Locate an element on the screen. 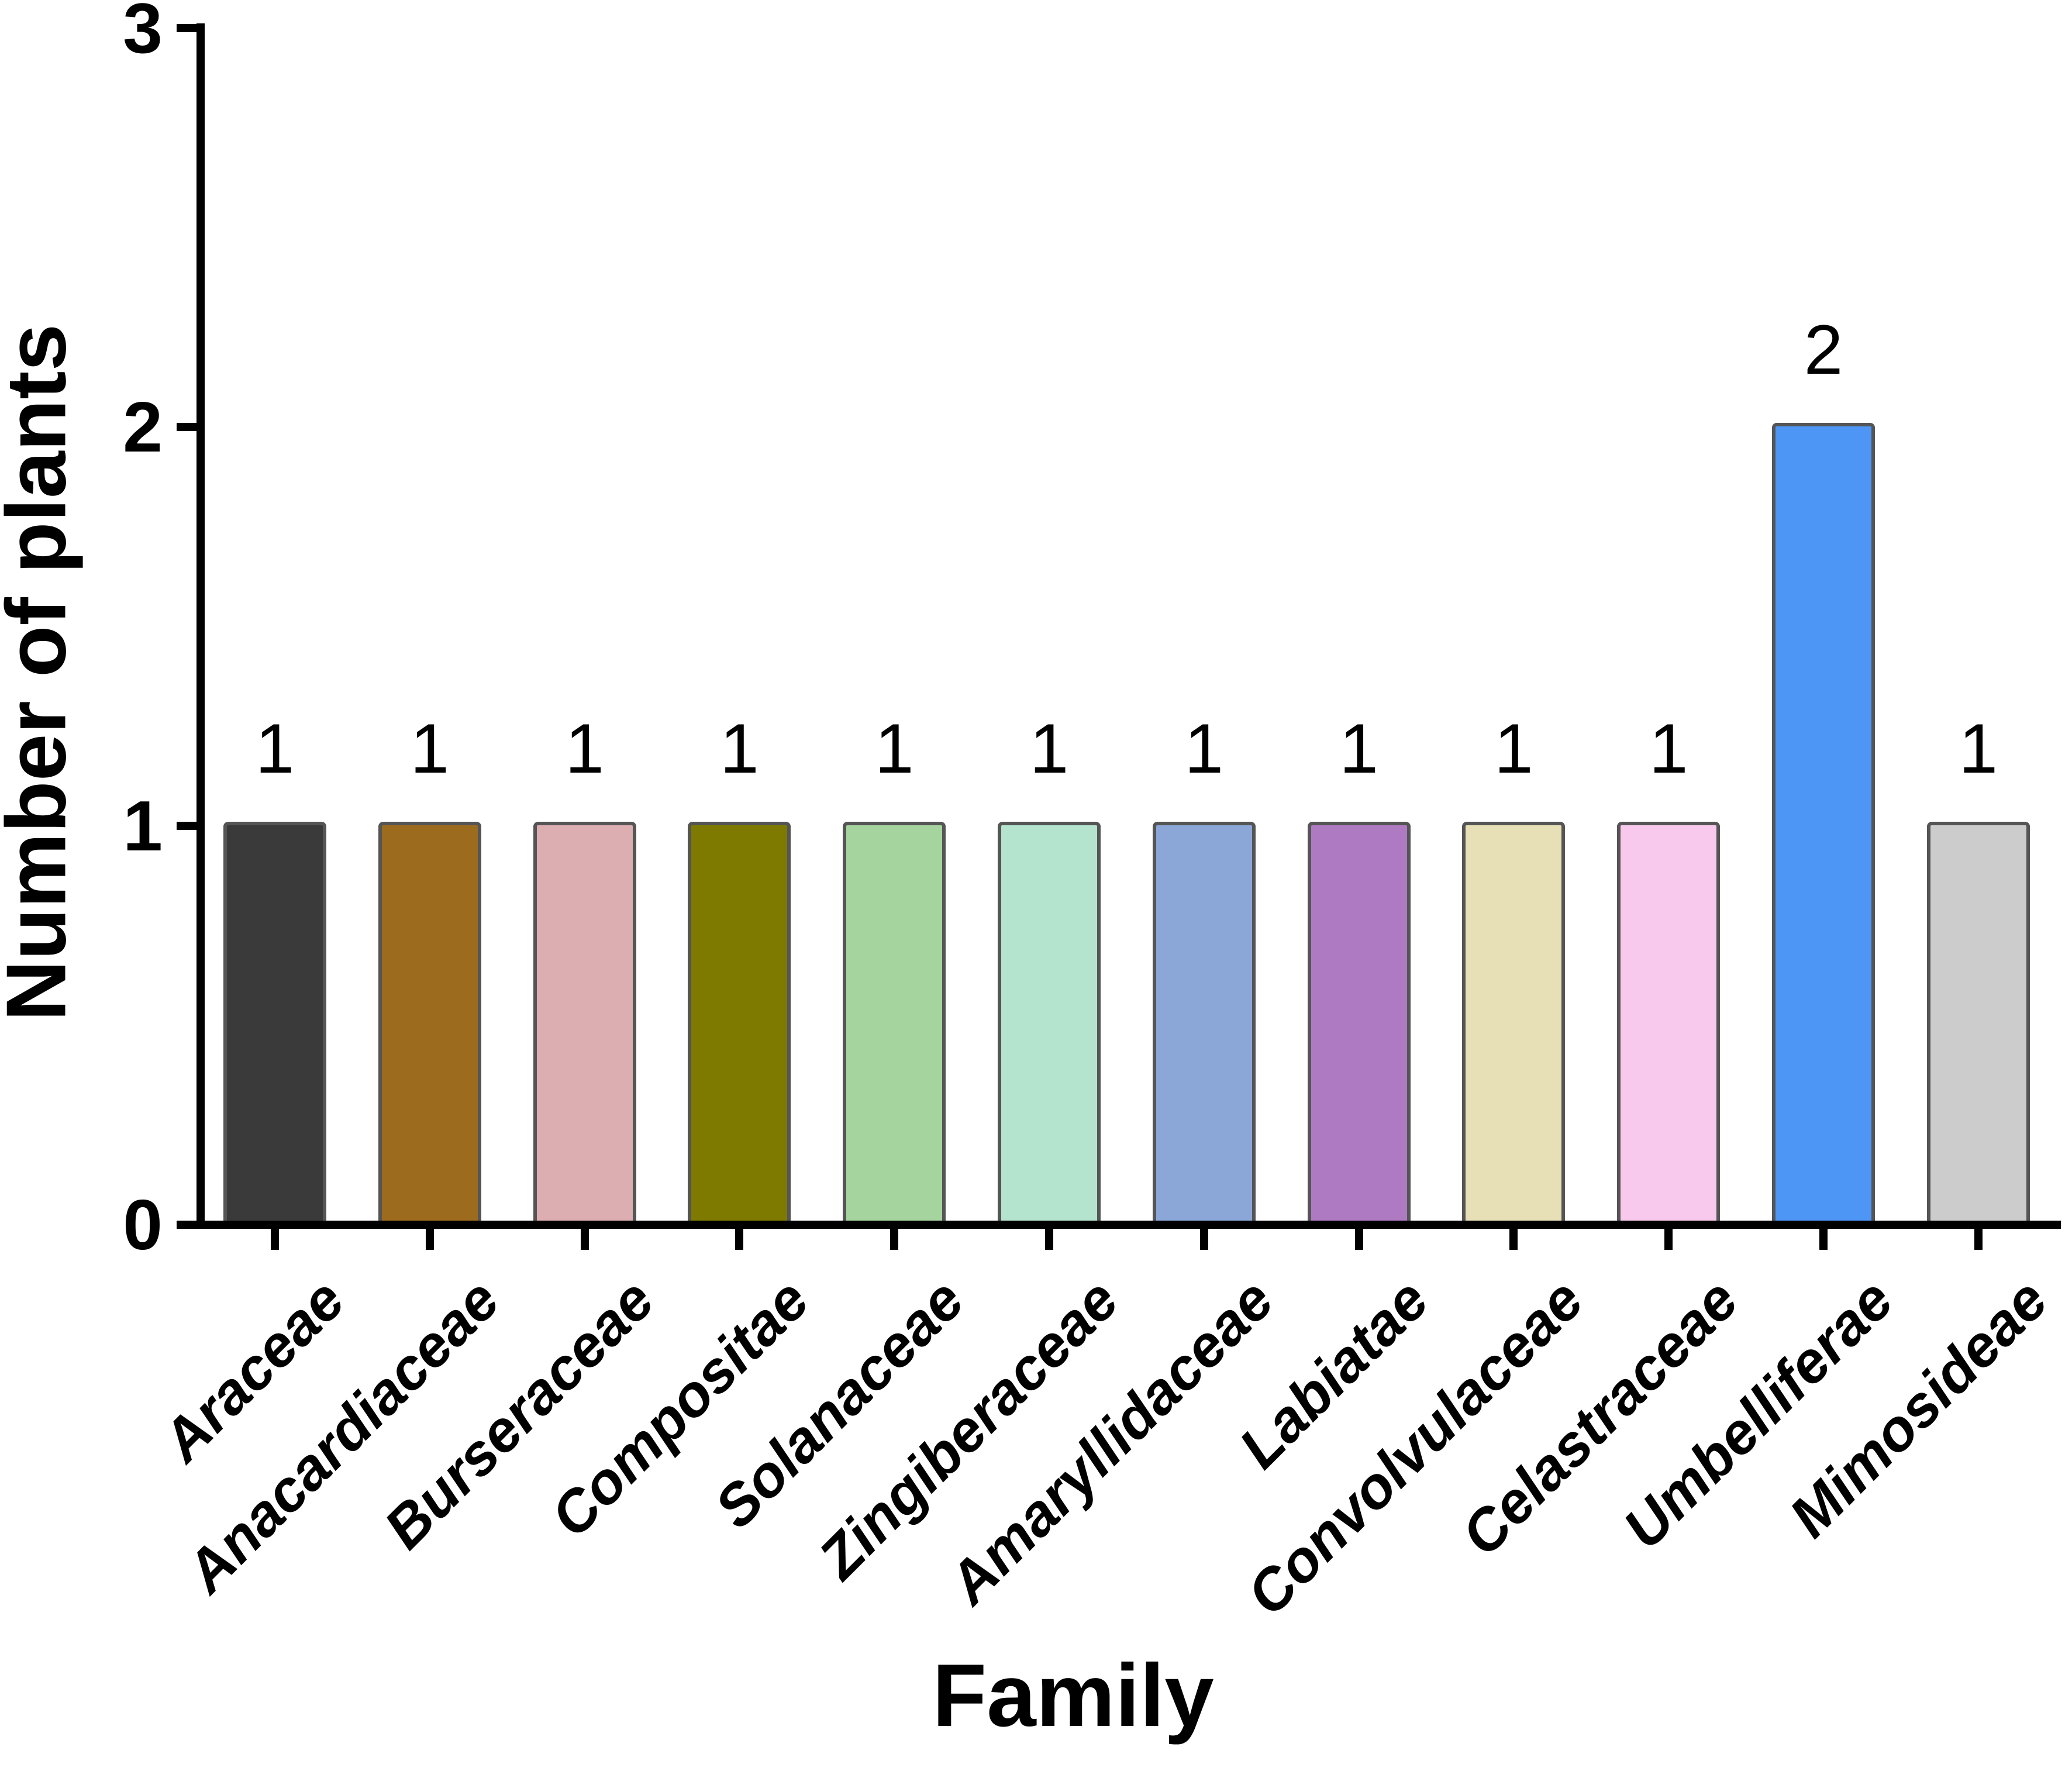 Image resolution: width=2072 pixels, height=1771 pixels. y-tick-label: 2 is located at coordinates (143, 427).